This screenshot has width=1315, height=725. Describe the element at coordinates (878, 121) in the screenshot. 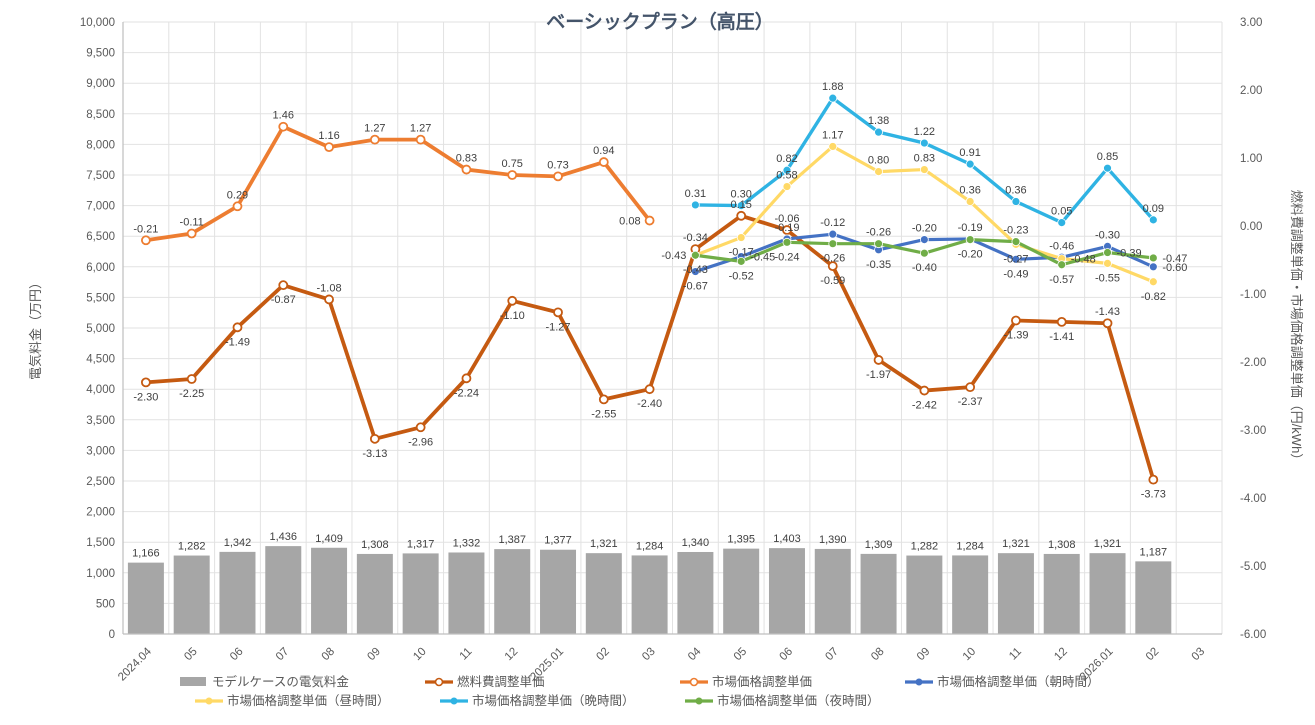

I see `point-value-label: 1.38` at that location.